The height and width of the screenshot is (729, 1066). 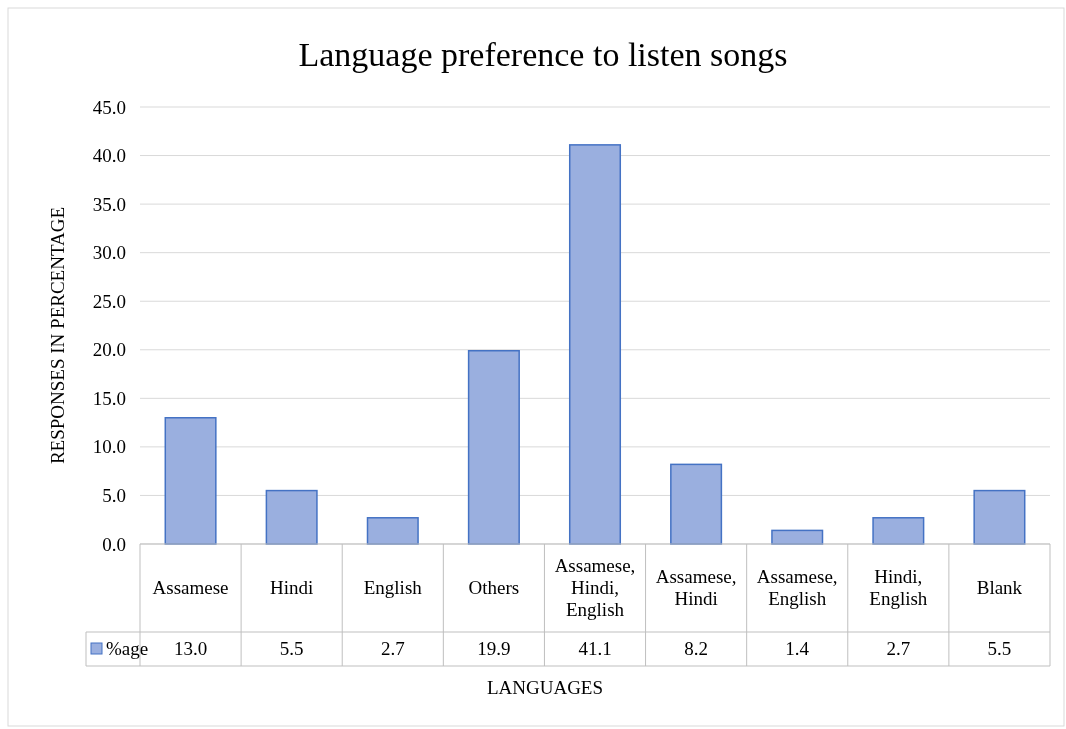 What do you see at coordinates (109, 107) in the screenshot?
I see `y-tick-label: 45.0` at bounding box center [109, 107].